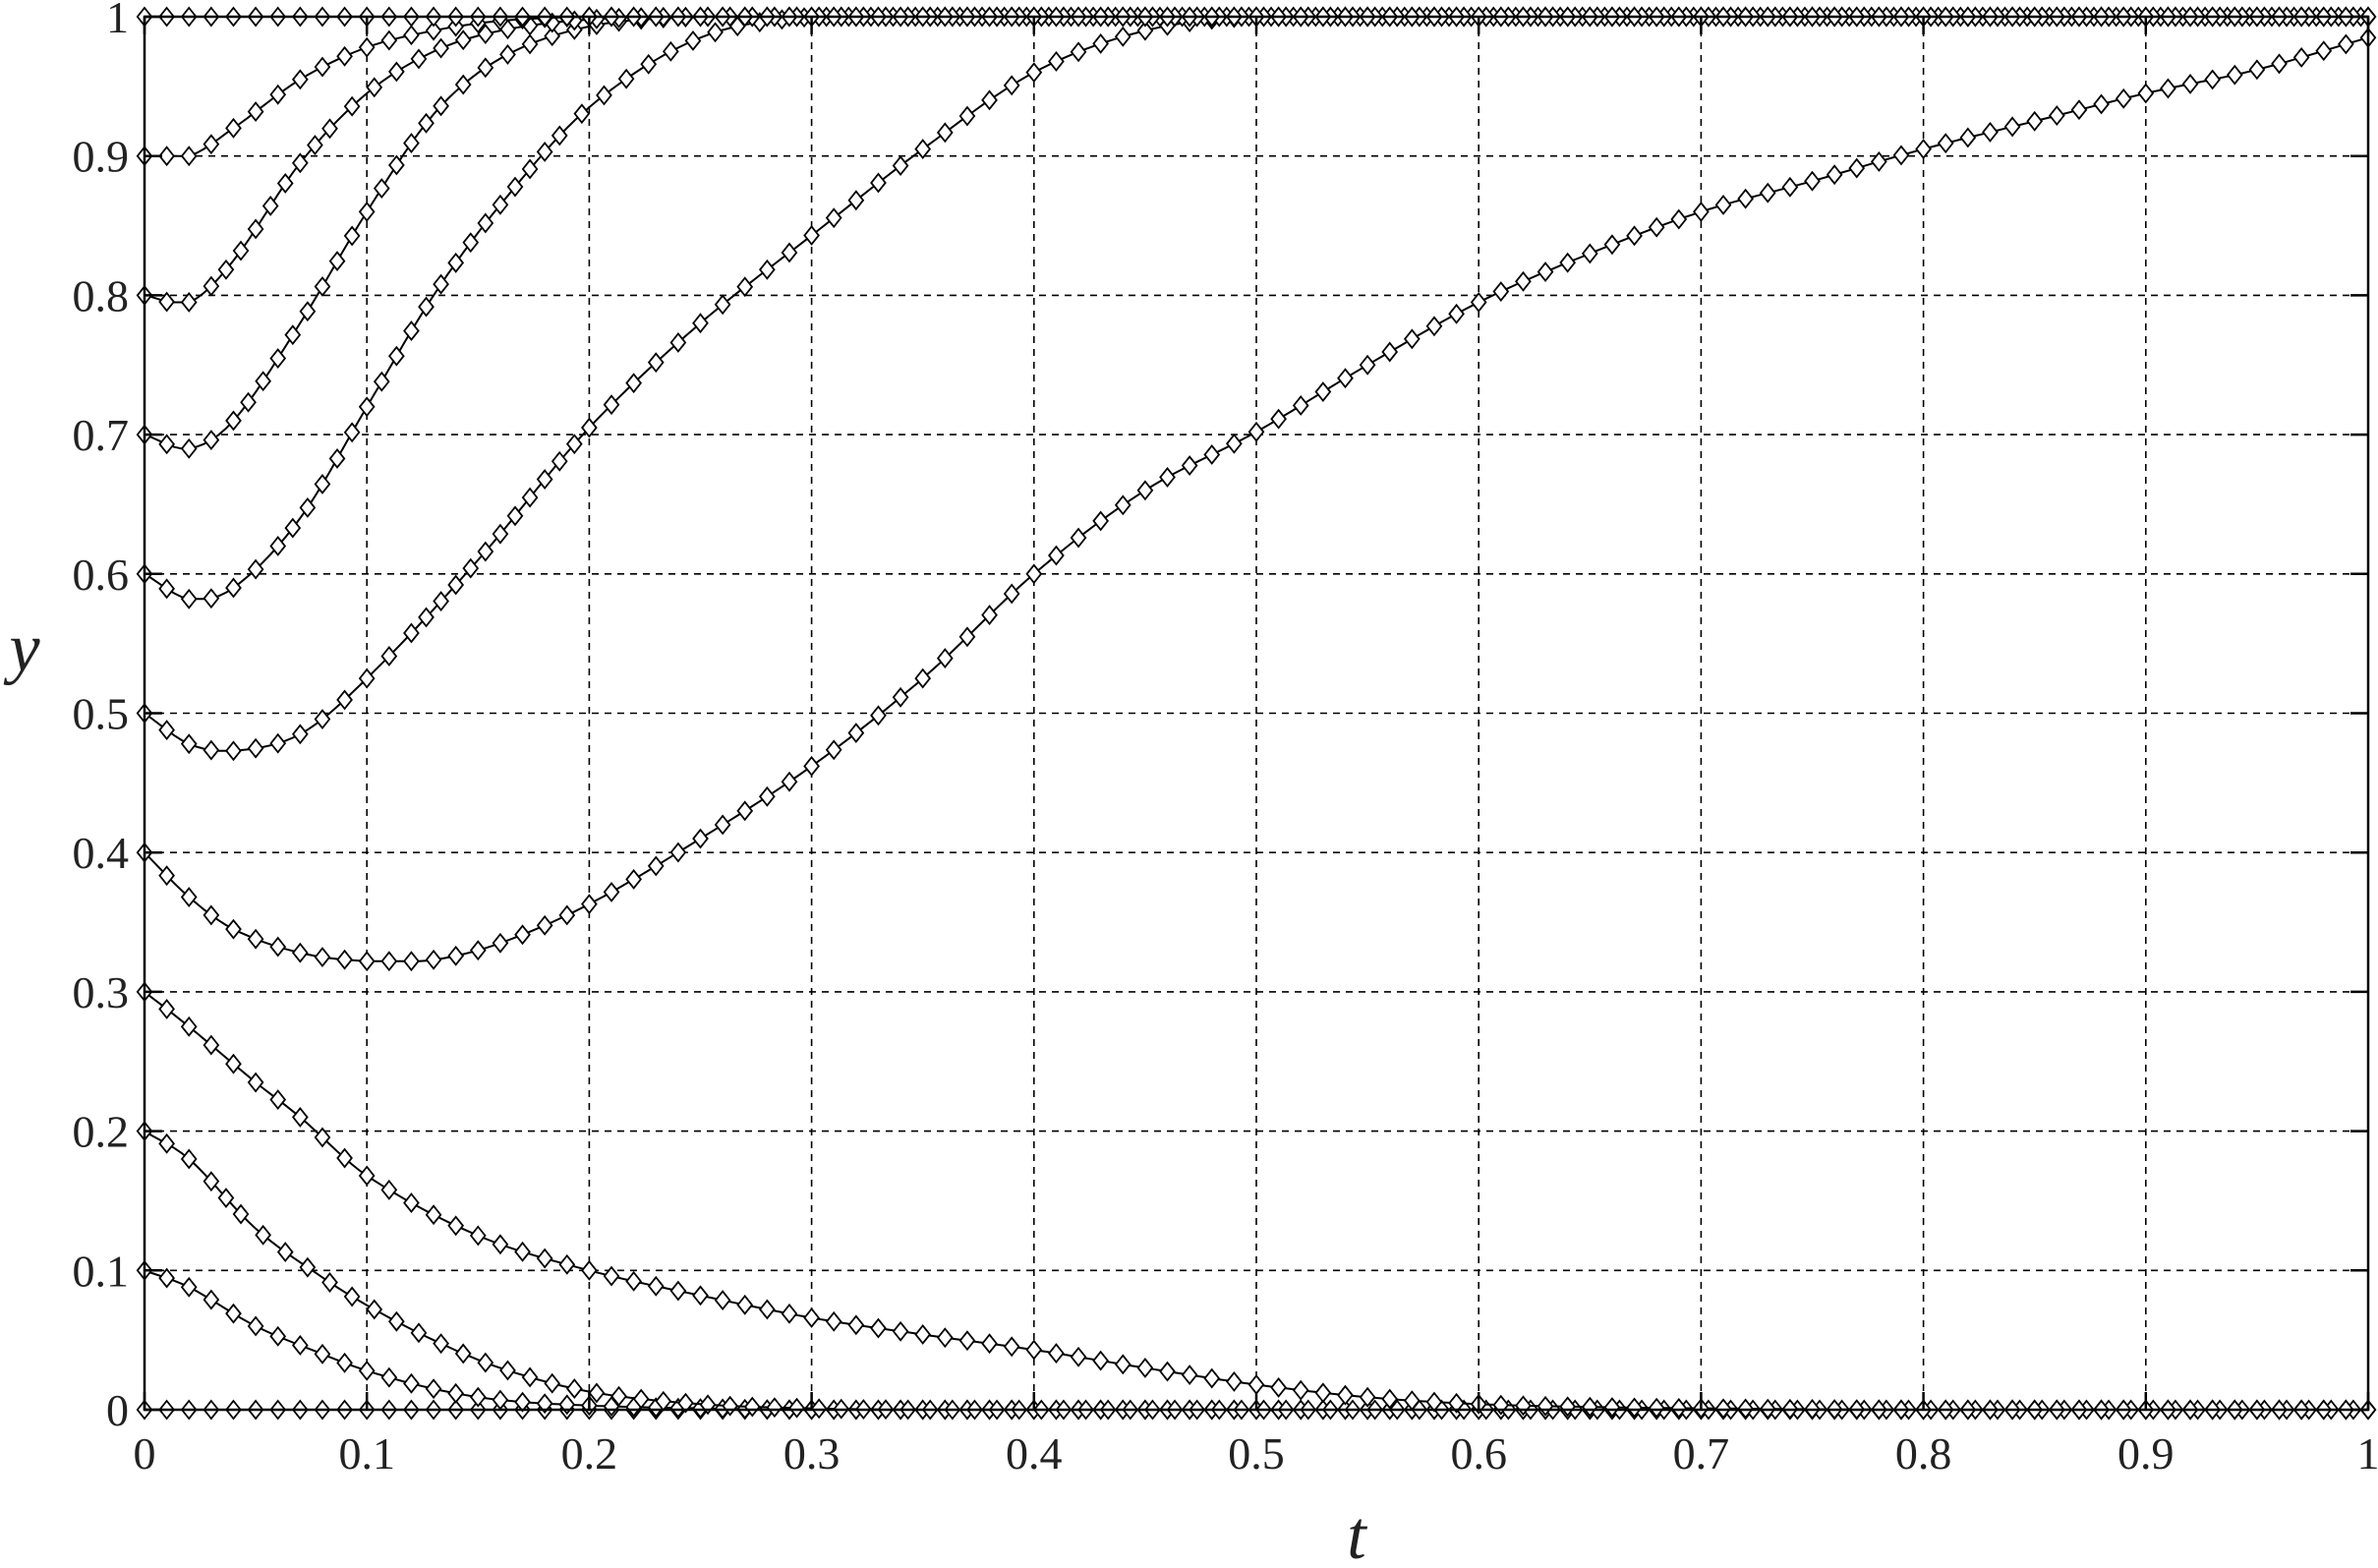  Describe the element at coordinates (2146, 1453) in the screenshot. I see `x-tick-label: 0.9` at that location.